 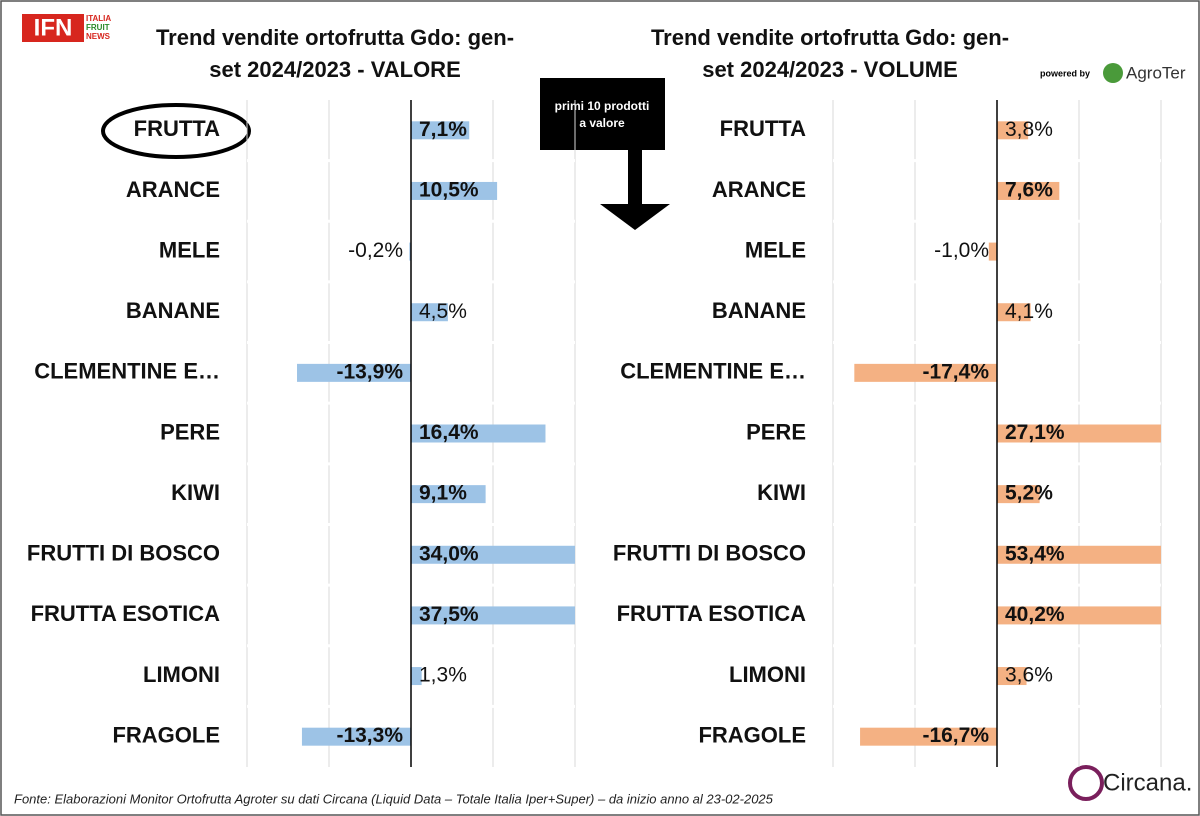 I want to click on value-label: -0,2%, so click(x=375, y=250).